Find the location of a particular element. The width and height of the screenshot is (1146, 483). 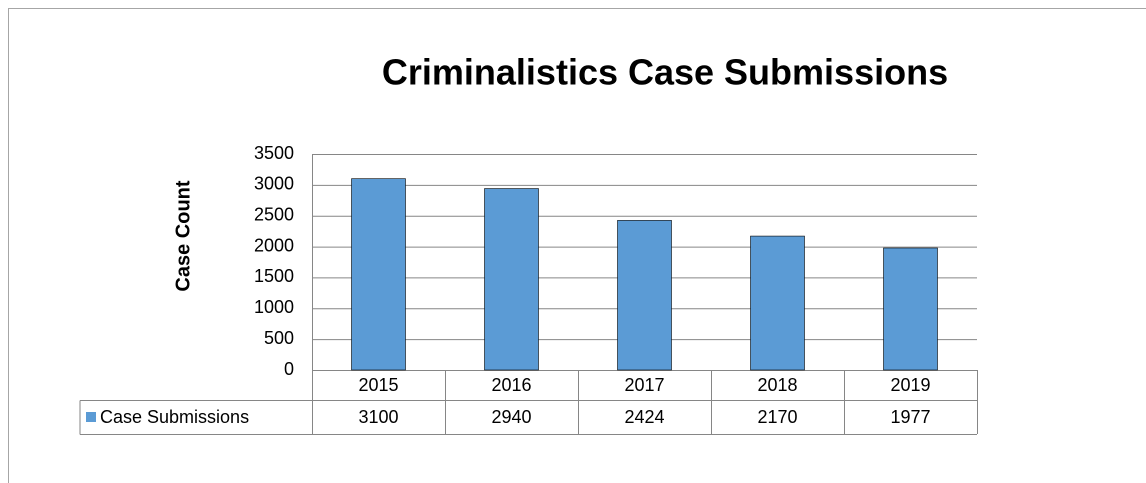

legend-swatch is located at coordinates (91, 417).